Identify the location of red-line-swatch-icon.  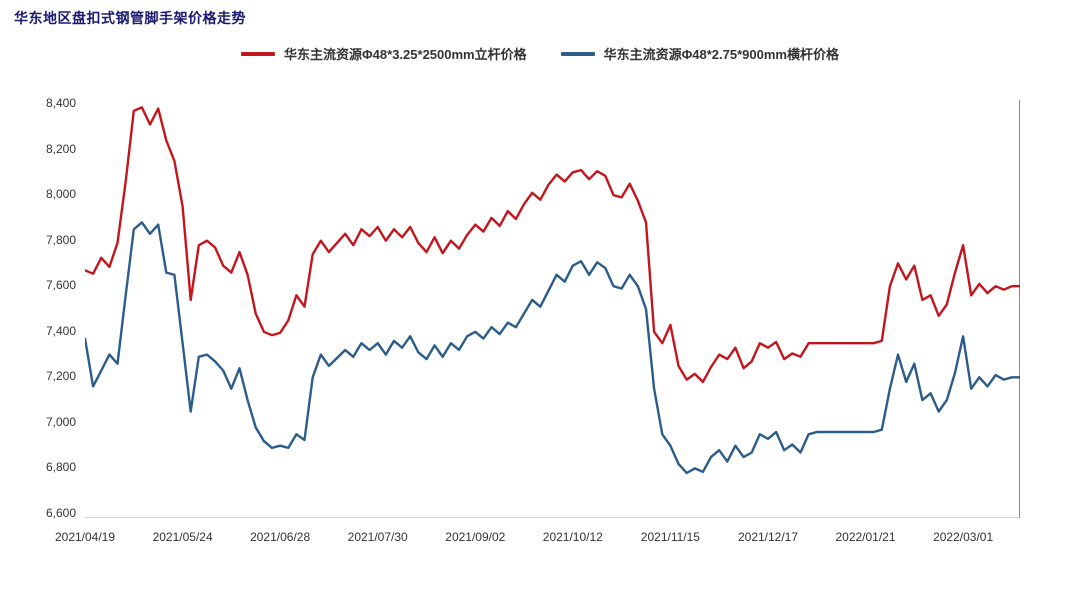
(258, 53).